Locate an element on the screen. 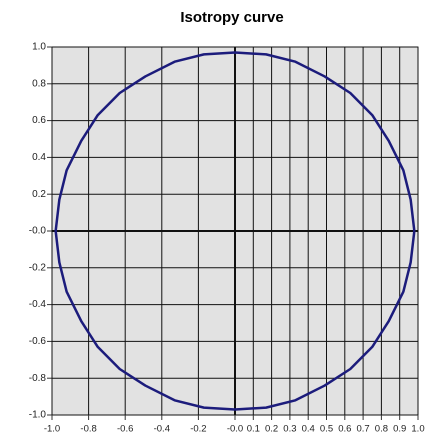 This screenshot has height=439, width=428. chart-title: Isotropy curve is located at coordinates (231, 17).